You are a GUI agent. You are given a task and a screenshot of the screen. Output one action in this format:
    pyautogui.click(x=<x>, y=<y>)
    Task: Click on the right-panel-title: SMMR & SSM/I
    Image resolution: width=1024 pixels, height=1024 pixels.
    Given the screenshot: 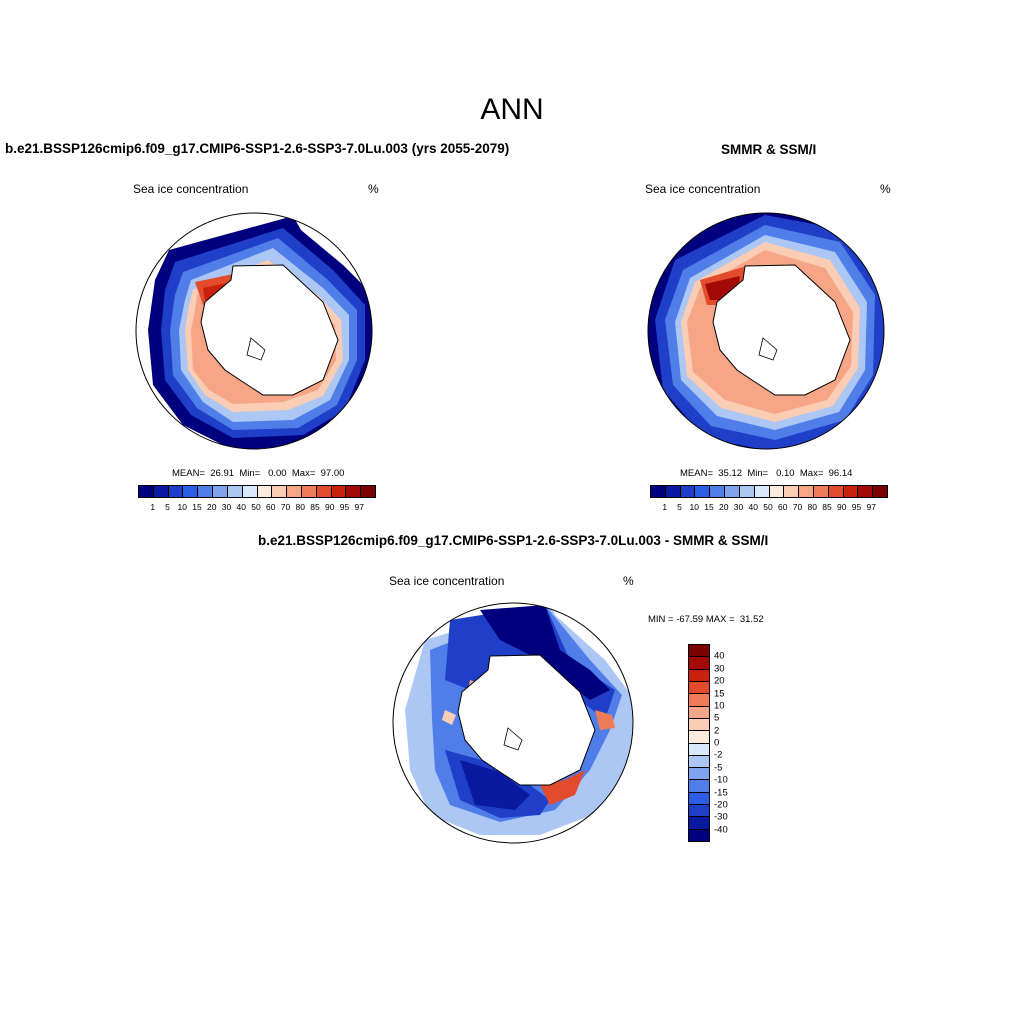 What is the action you would take?
    pyautogui.click(x=769, y=149)
    